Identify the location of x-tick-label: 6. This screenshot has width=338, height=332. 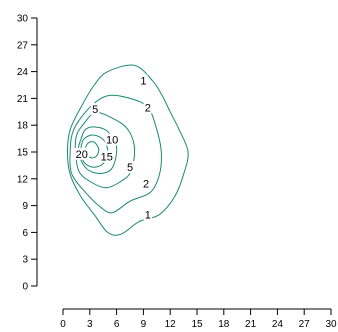
(117, 324).